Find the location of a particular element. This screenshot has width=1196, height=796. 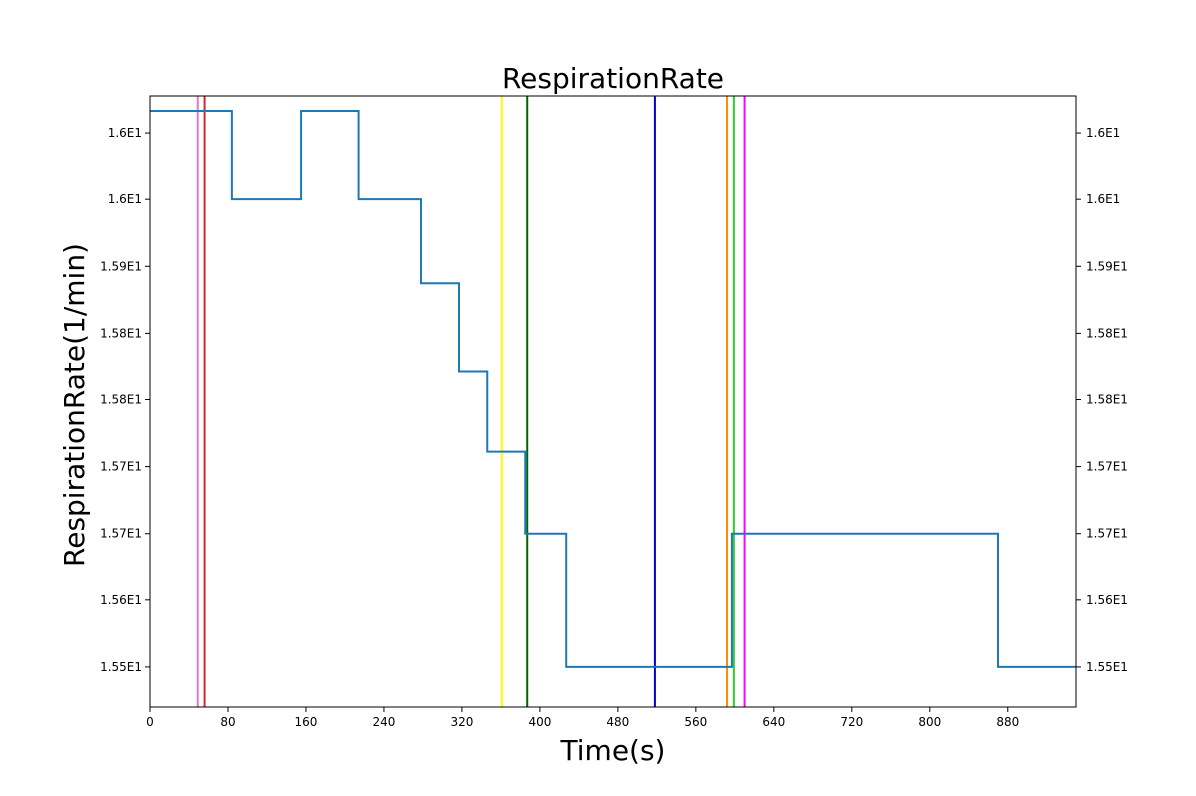

x-tick-label: 0 is located at coordinates (150, 722).